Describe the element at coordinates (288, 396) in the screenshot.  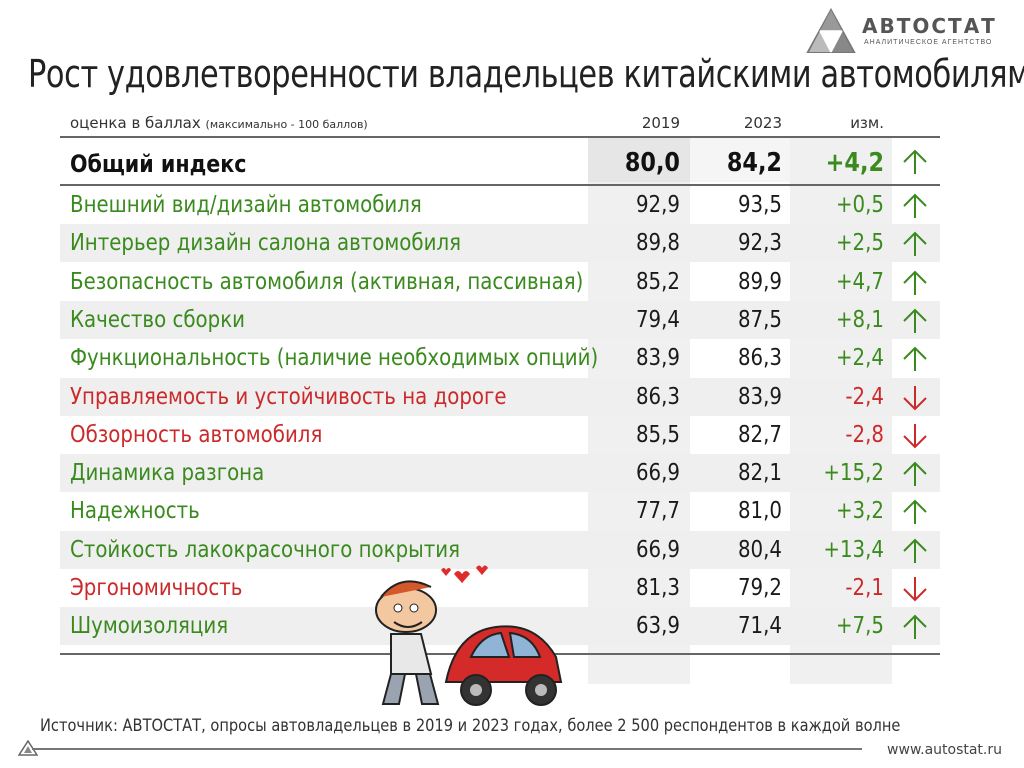
I see `row-label: Управляемость и устойчивость на дороге` at that location.